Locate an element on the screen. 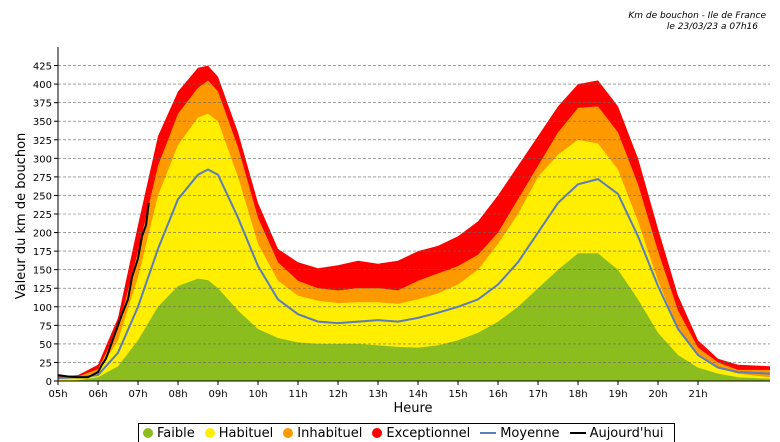 The width and height of the screenshot is (780, 442). y-tick-label: 400 is located at coordinates (42, 85).